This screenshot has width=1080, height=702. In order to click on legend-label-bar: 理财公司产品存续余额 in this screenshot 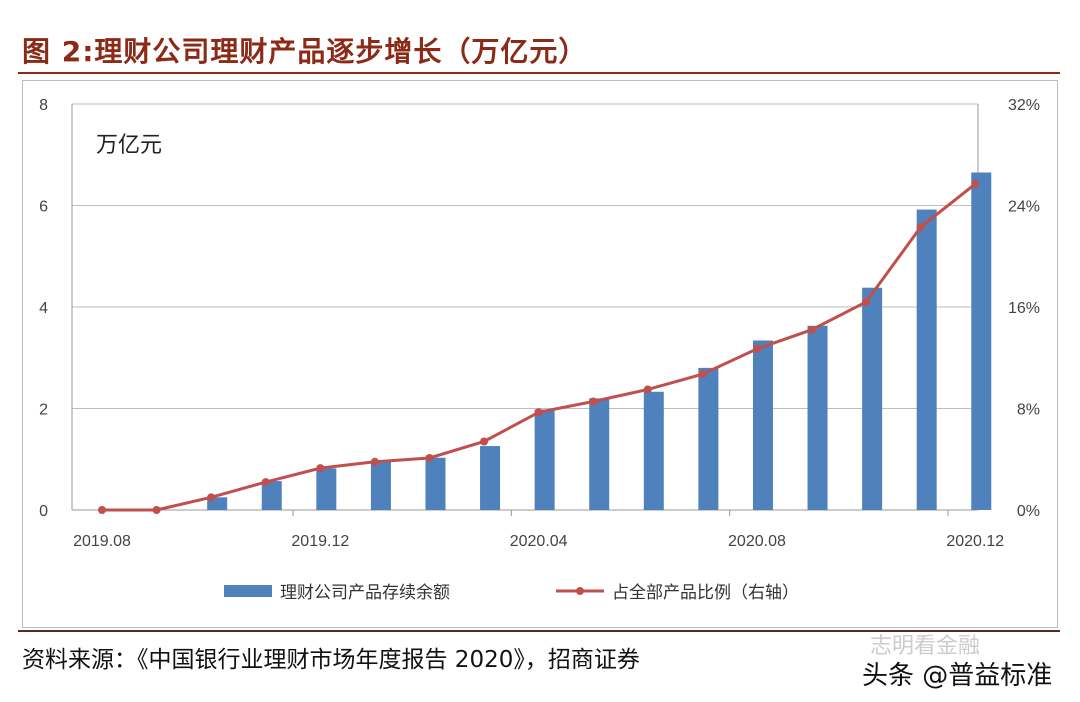, I will do `click(365, 593)`.